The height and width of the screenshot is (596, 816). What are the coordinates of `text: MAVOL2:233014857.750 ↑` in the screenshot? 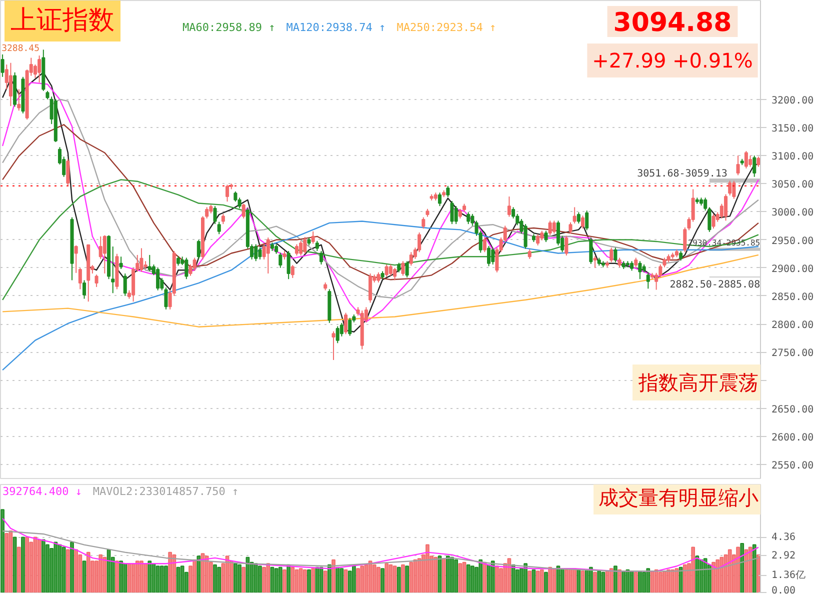 It's located at (165, 491).